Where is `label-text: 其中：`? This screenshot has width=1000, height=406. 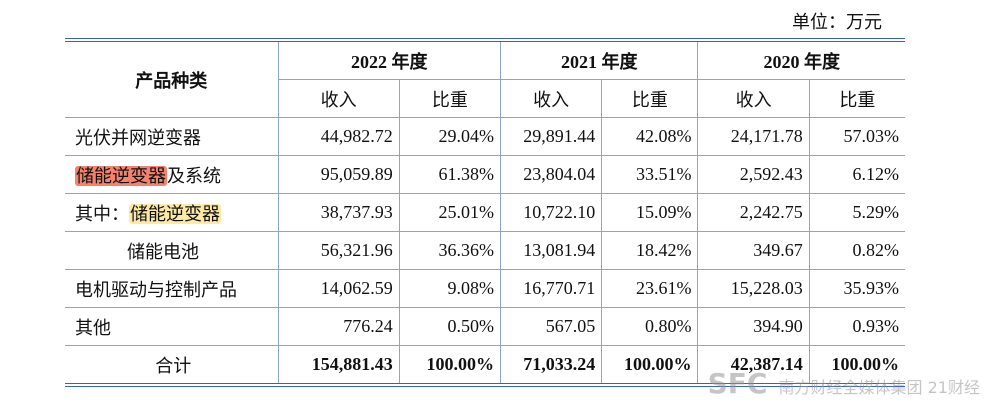
label-text: 其中： is located at coordinates (102, 213).